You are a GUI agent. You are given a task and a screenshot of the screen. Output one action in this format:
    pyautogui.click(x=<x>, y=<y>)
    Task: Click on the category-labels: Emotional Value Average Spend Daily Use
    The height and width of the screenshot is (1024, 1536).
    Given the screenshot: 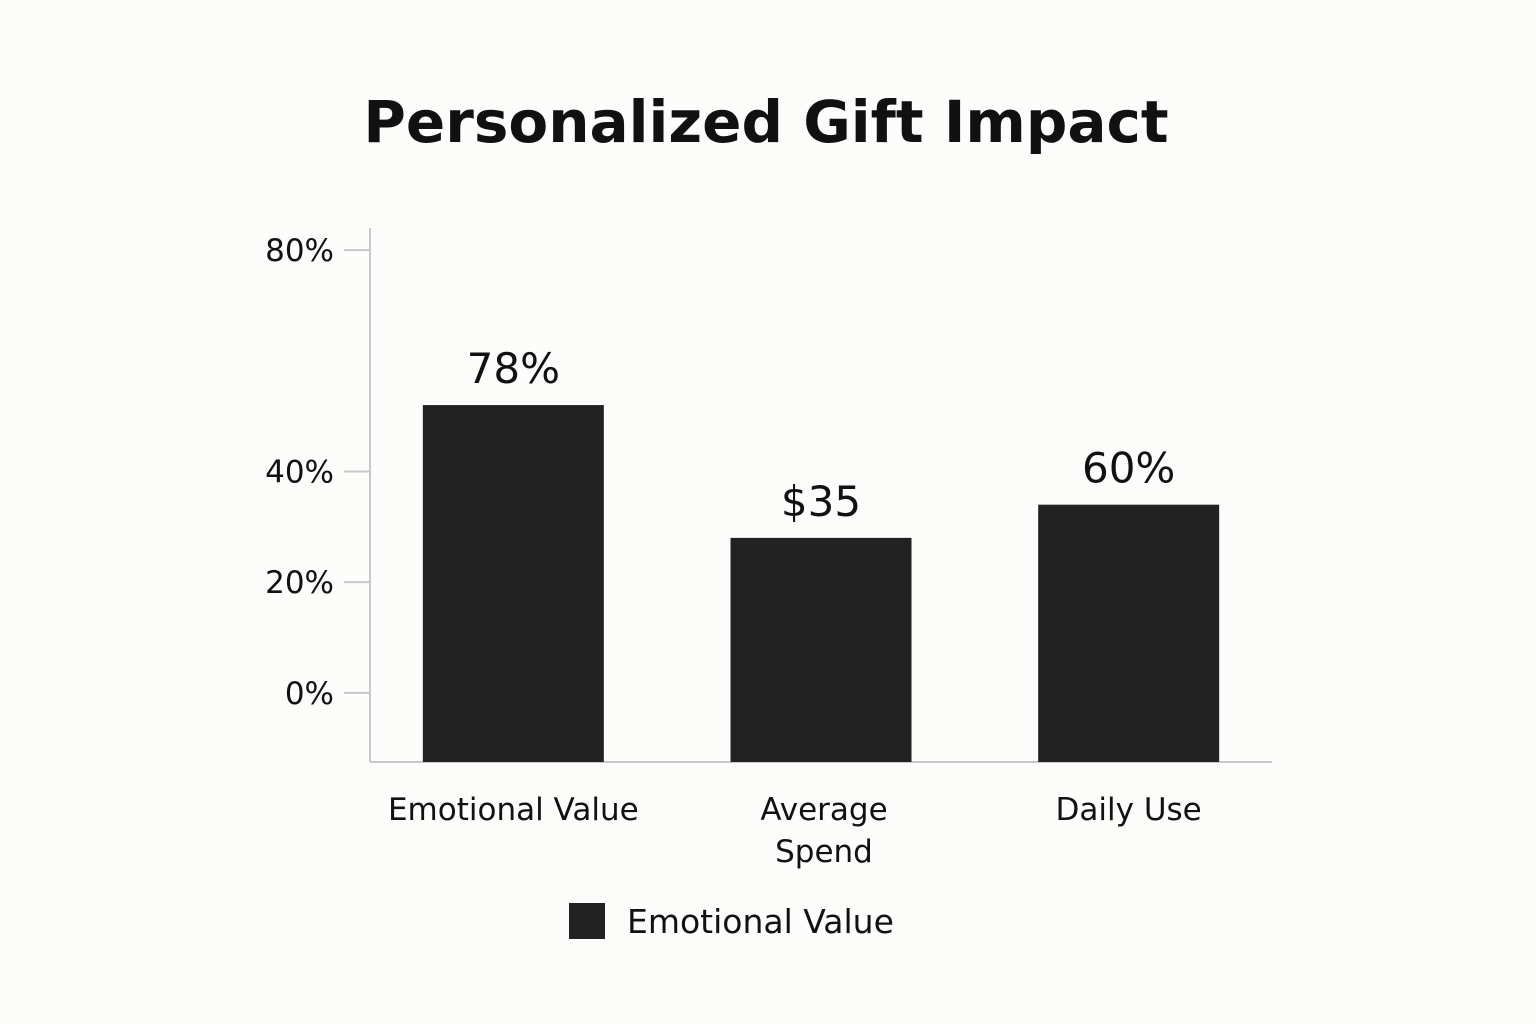 What is the action you would take?
    pyautogui.click(x=795, y=831)
    